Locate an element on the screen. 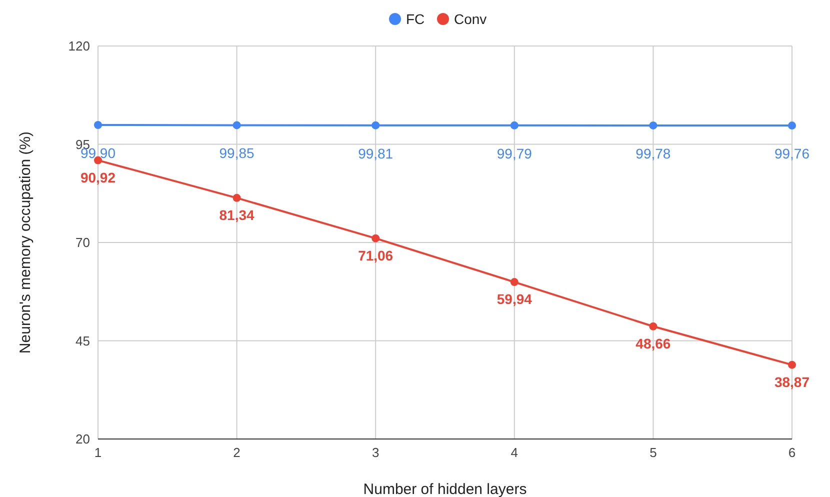  data-label: 48,66 is located at coordinates (653, 343).